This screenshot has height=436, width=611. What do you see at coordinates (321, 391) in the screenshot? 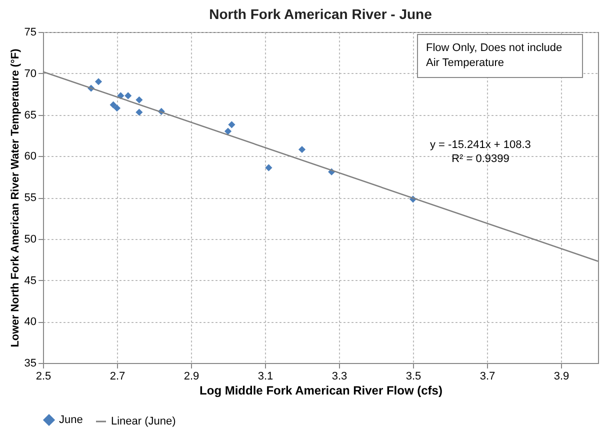
I see `x-axis-title: Log Middle Fork American River Flow (cfs)` at bounding box center [321, 391].